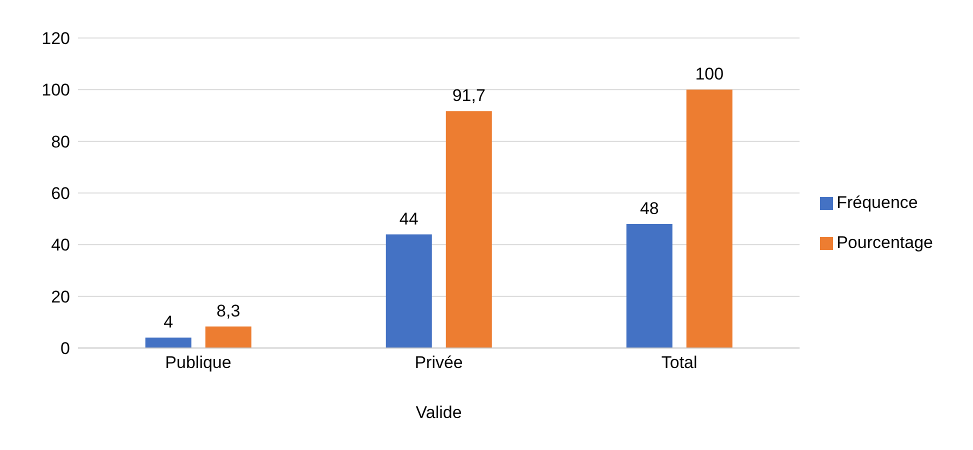  Describe the element at coordinates (56, 90) in the screenshot. I see `y-tick-label: 100` at that location.